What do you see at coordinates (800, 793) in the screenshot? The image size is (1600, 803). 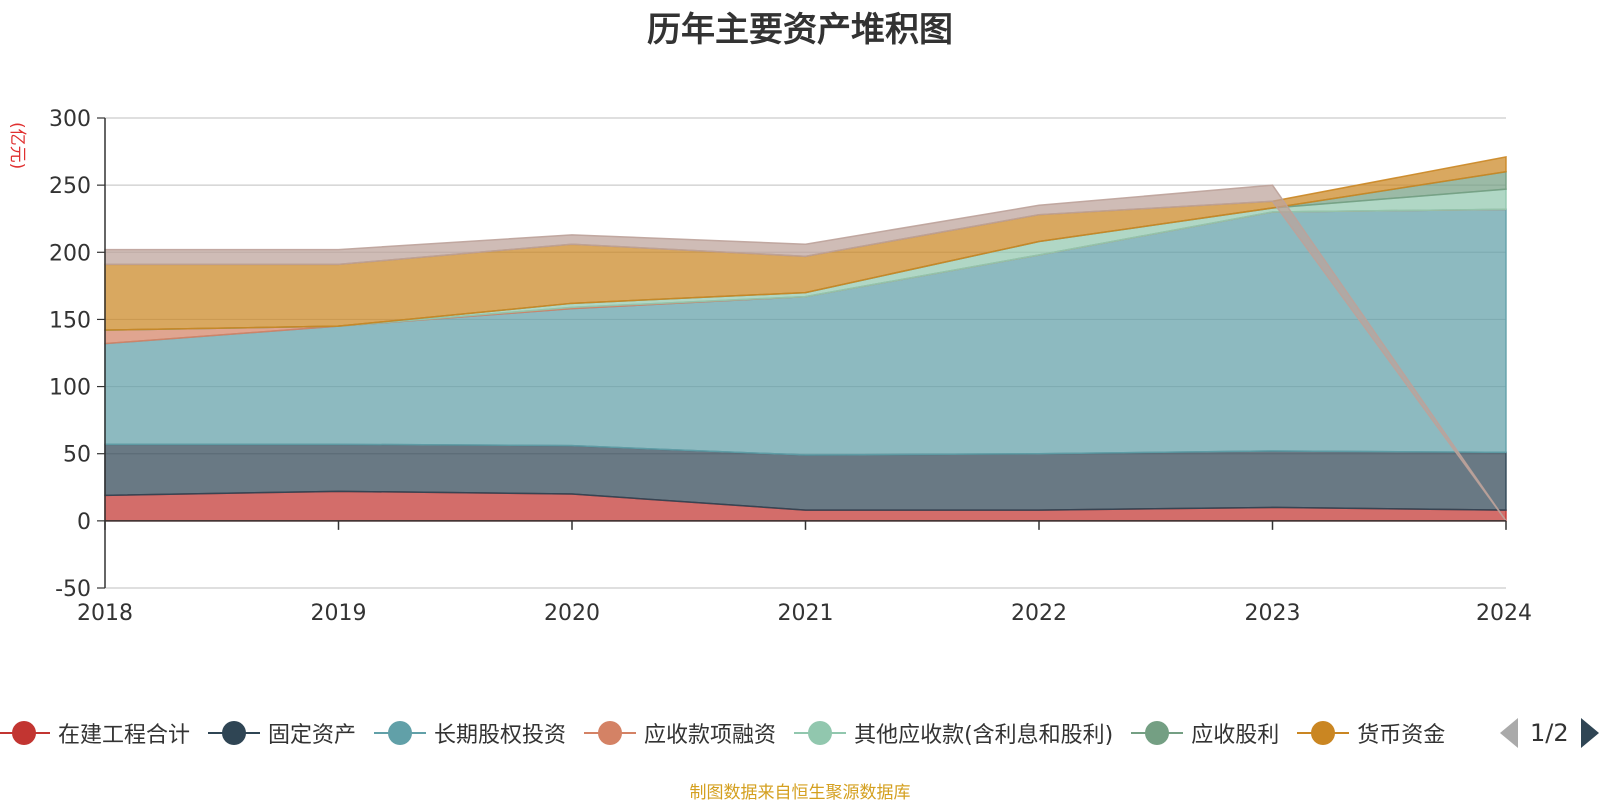 I see `data-source-note: 制图数据来自恒生聚源数据库` at bounding box center [800, 793].